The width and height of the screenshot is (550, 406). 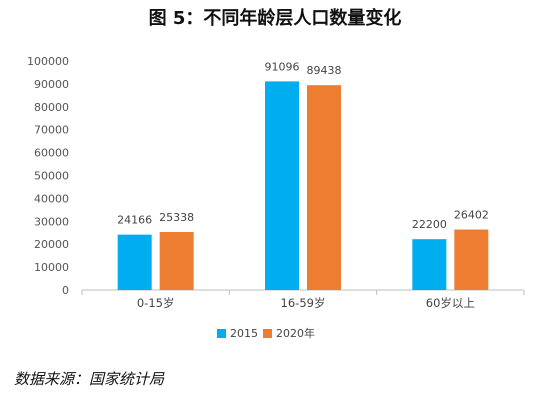 I want to click on data-label: 25338, so click(x=176, y=217).